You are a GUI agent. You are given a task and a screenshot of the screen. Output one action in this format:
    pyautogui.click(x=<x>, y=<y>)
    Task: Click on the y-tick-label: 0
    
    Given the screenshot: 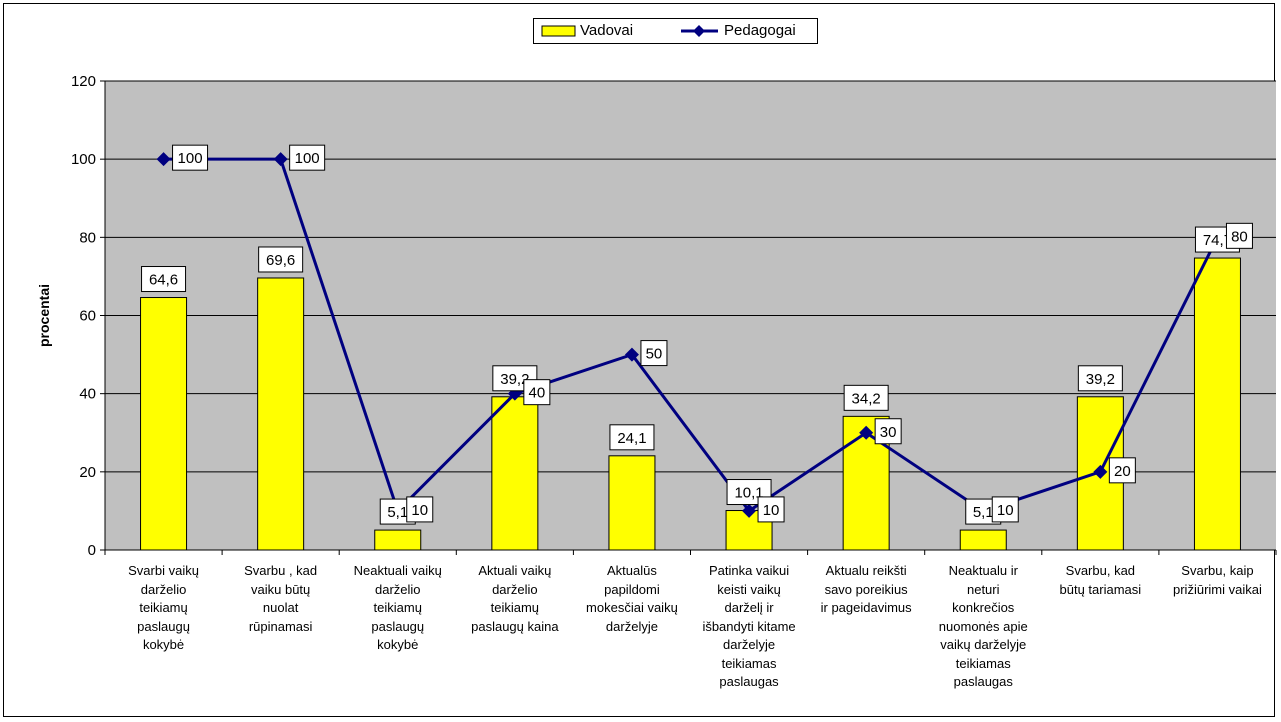 What is the action you would take?
    pyautogui.click(x=92, y=550)
    